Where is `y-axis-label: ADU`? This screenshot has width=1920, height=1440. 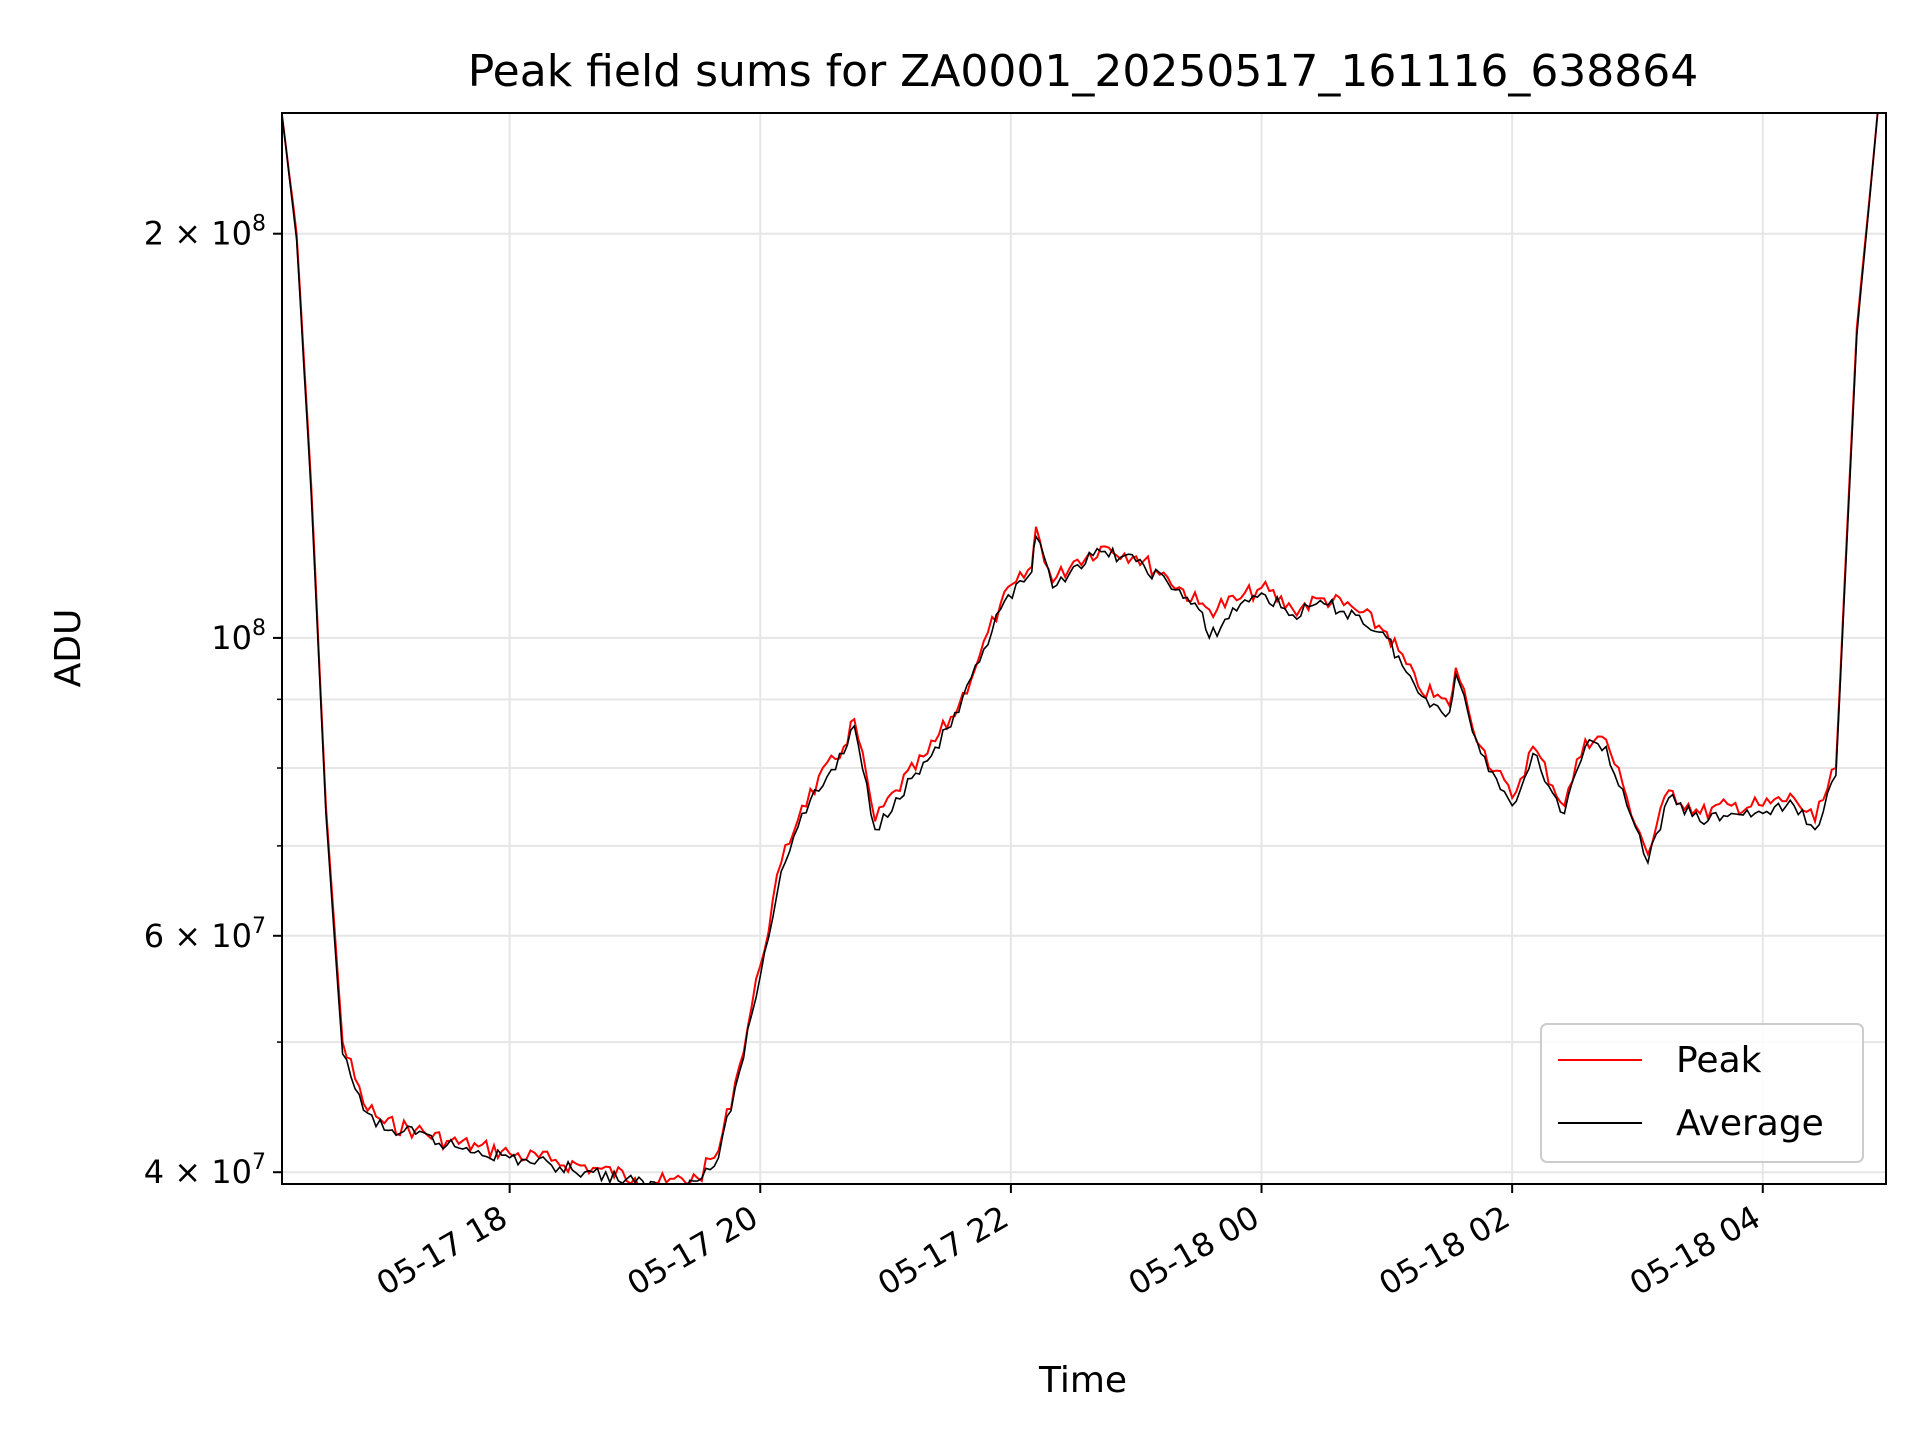
y-axis-label: ADU is located at coordinates (68, 648).